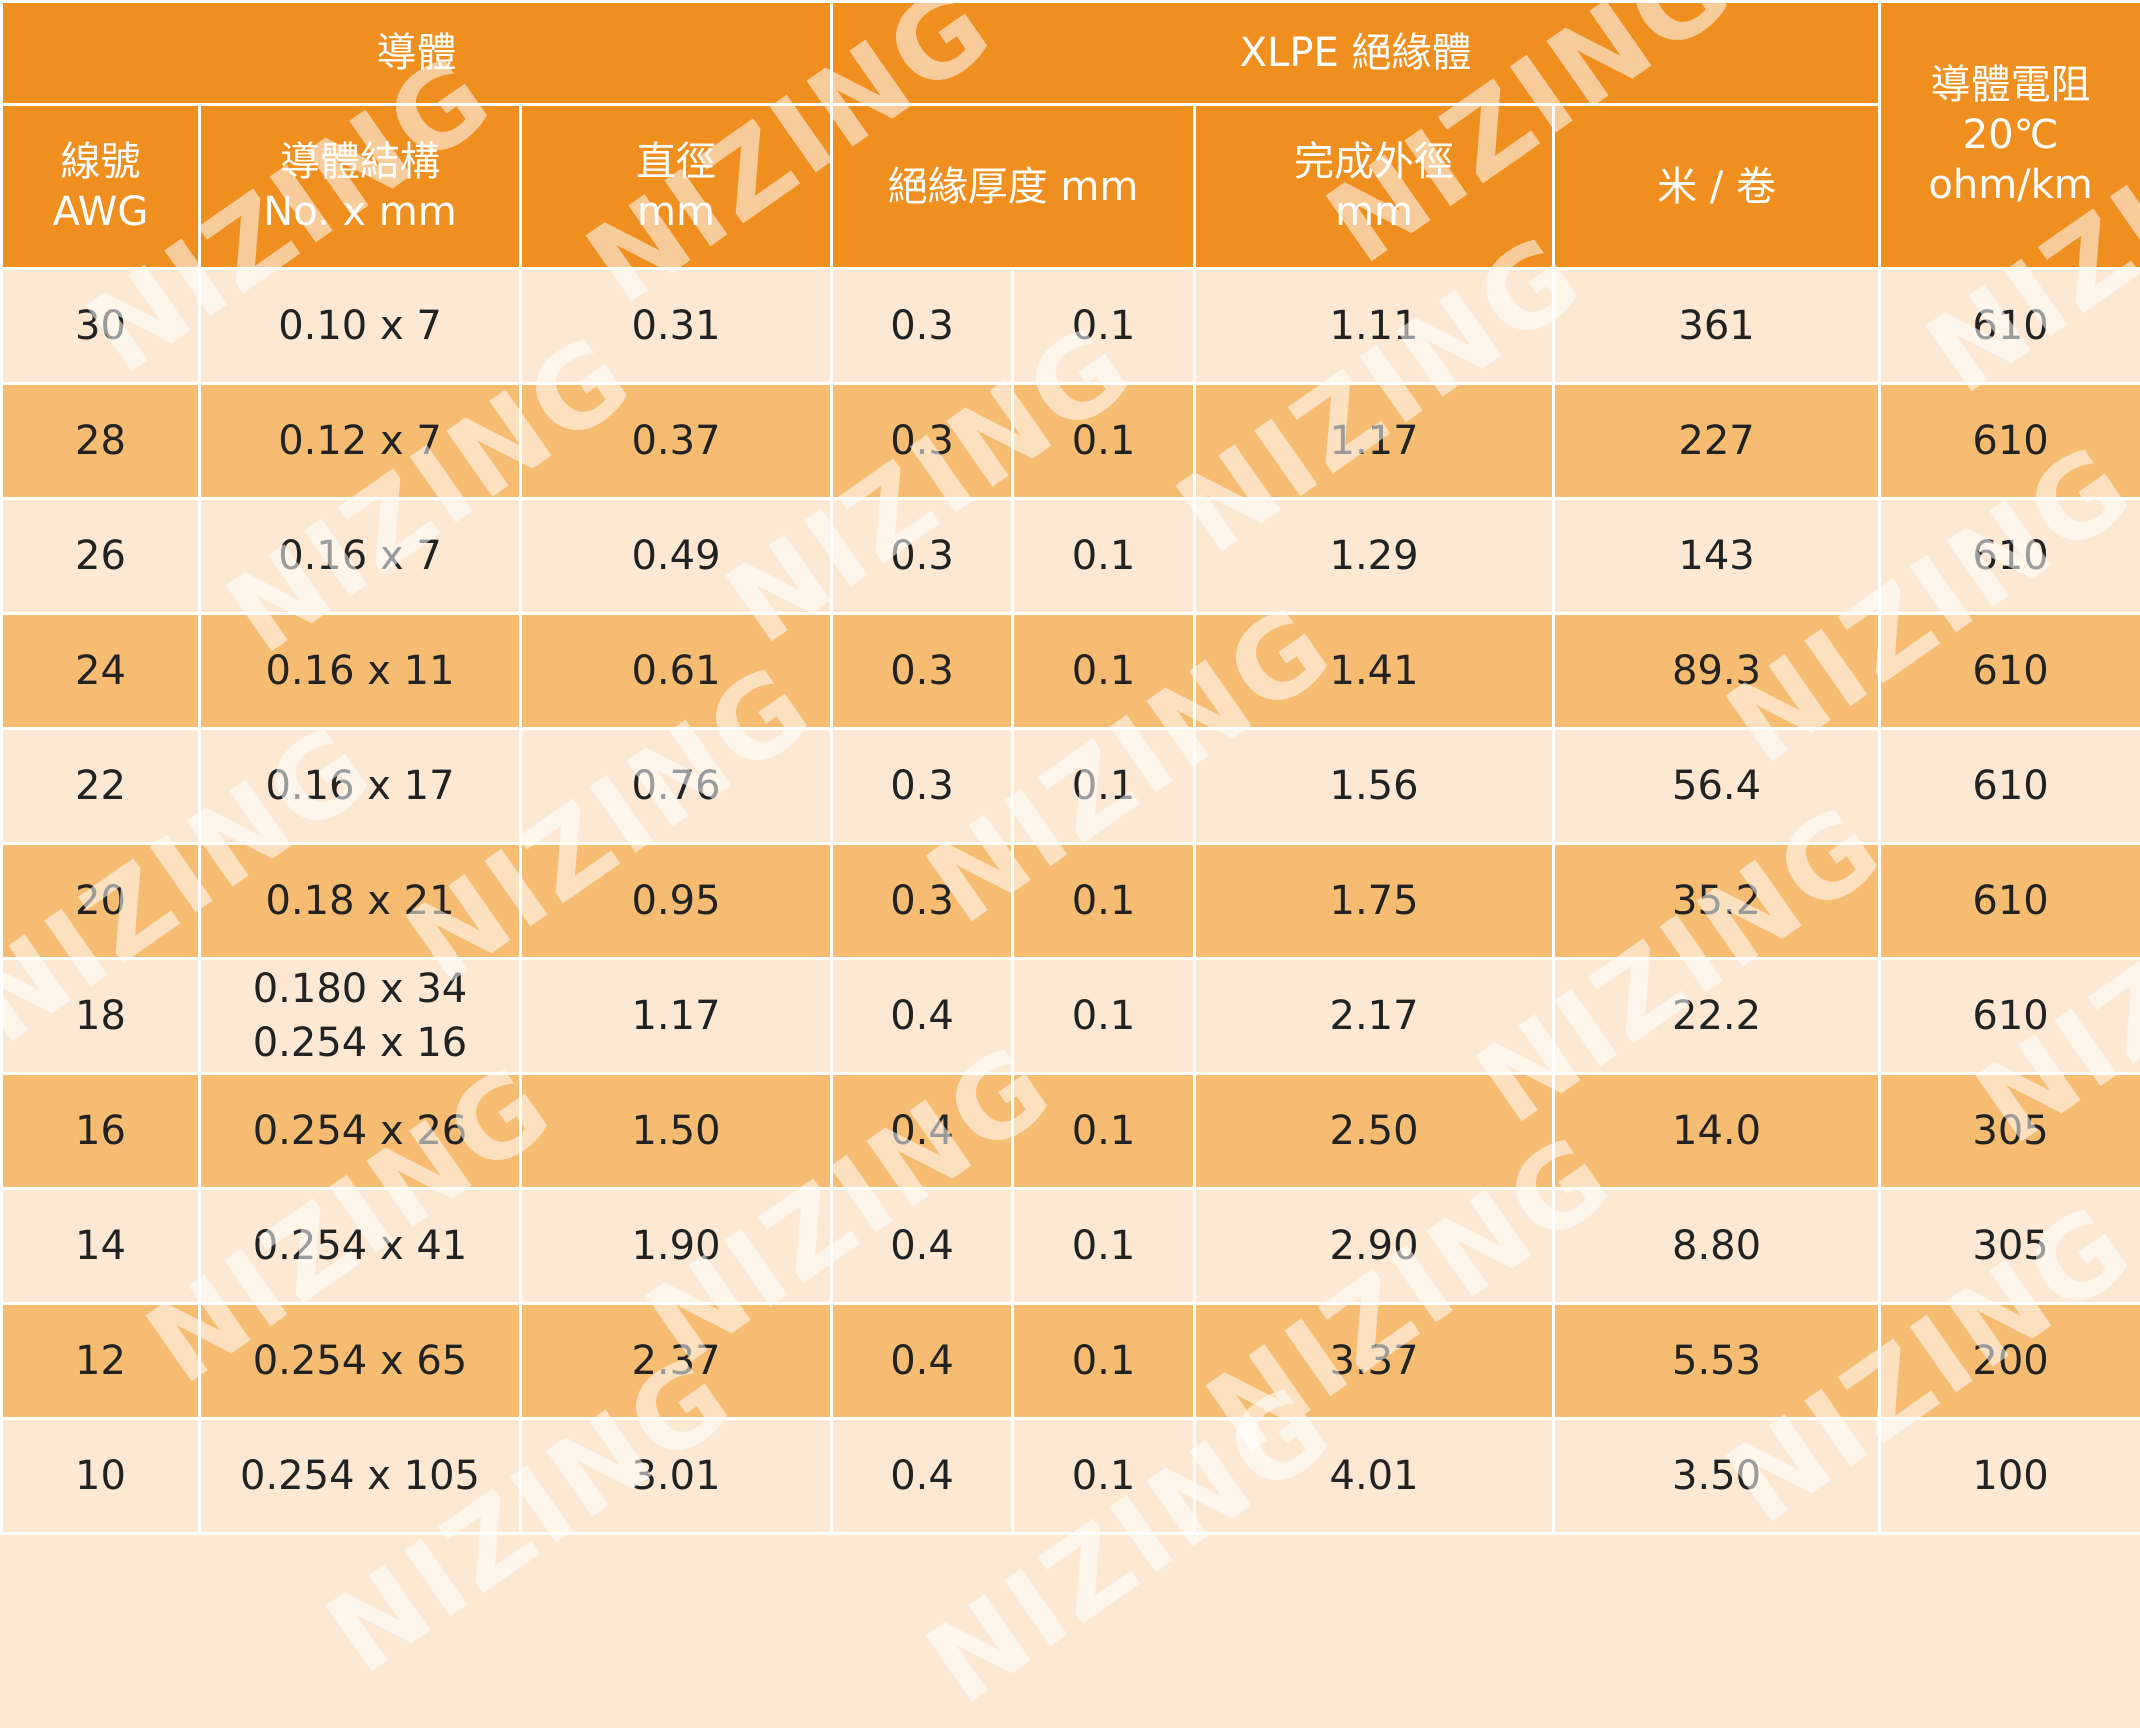 The width and height of the screenshot is (2140, 1728). I want to click on data-cell: 20, so click(101, 901).